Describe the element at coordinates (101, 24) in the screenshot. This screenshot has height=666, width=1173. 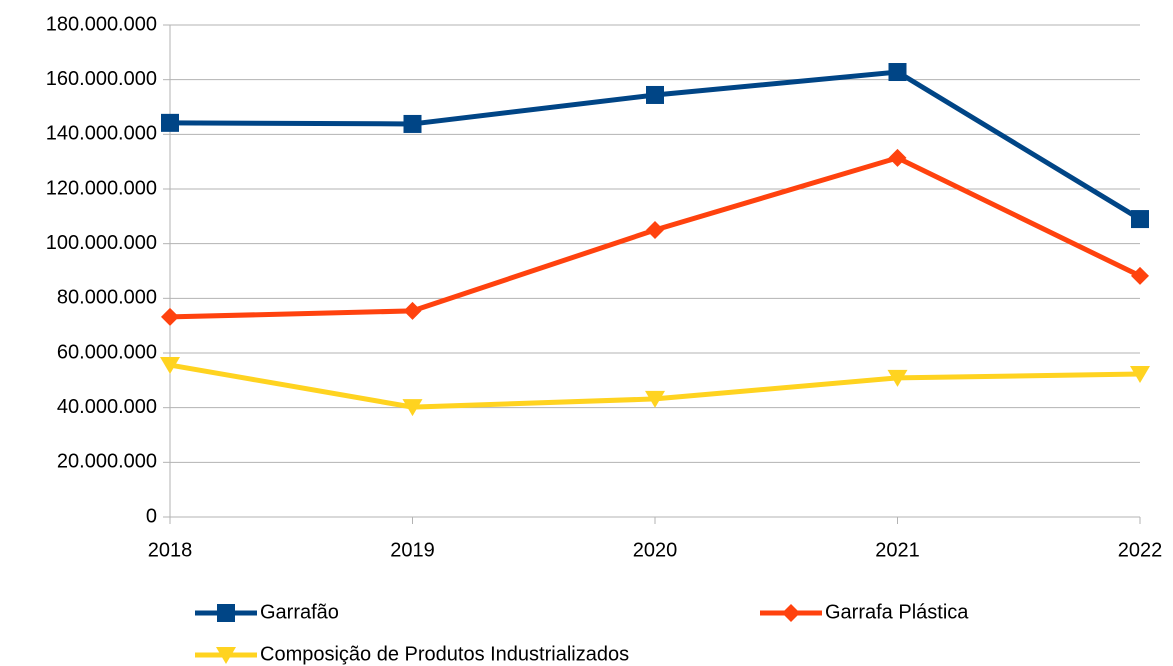
I see `y-tick-label: 180.000.000` at that location.